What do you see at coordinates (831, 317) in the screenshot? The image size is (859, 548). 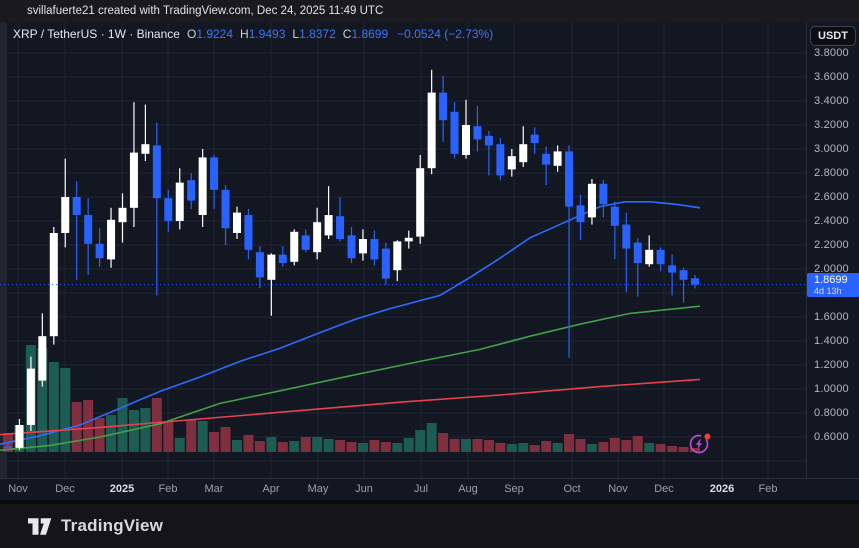 I see `price-tick-label: 1.6000` at bounding box center [831, 317].